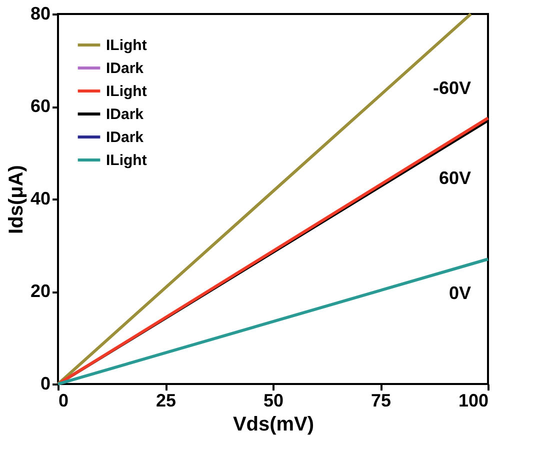 Image resolution: width=553 pixels, height=472 pixels. Describe the element at coordinates (273, 400) in the screenshot. I see `x-tick-label: 50` at that location.